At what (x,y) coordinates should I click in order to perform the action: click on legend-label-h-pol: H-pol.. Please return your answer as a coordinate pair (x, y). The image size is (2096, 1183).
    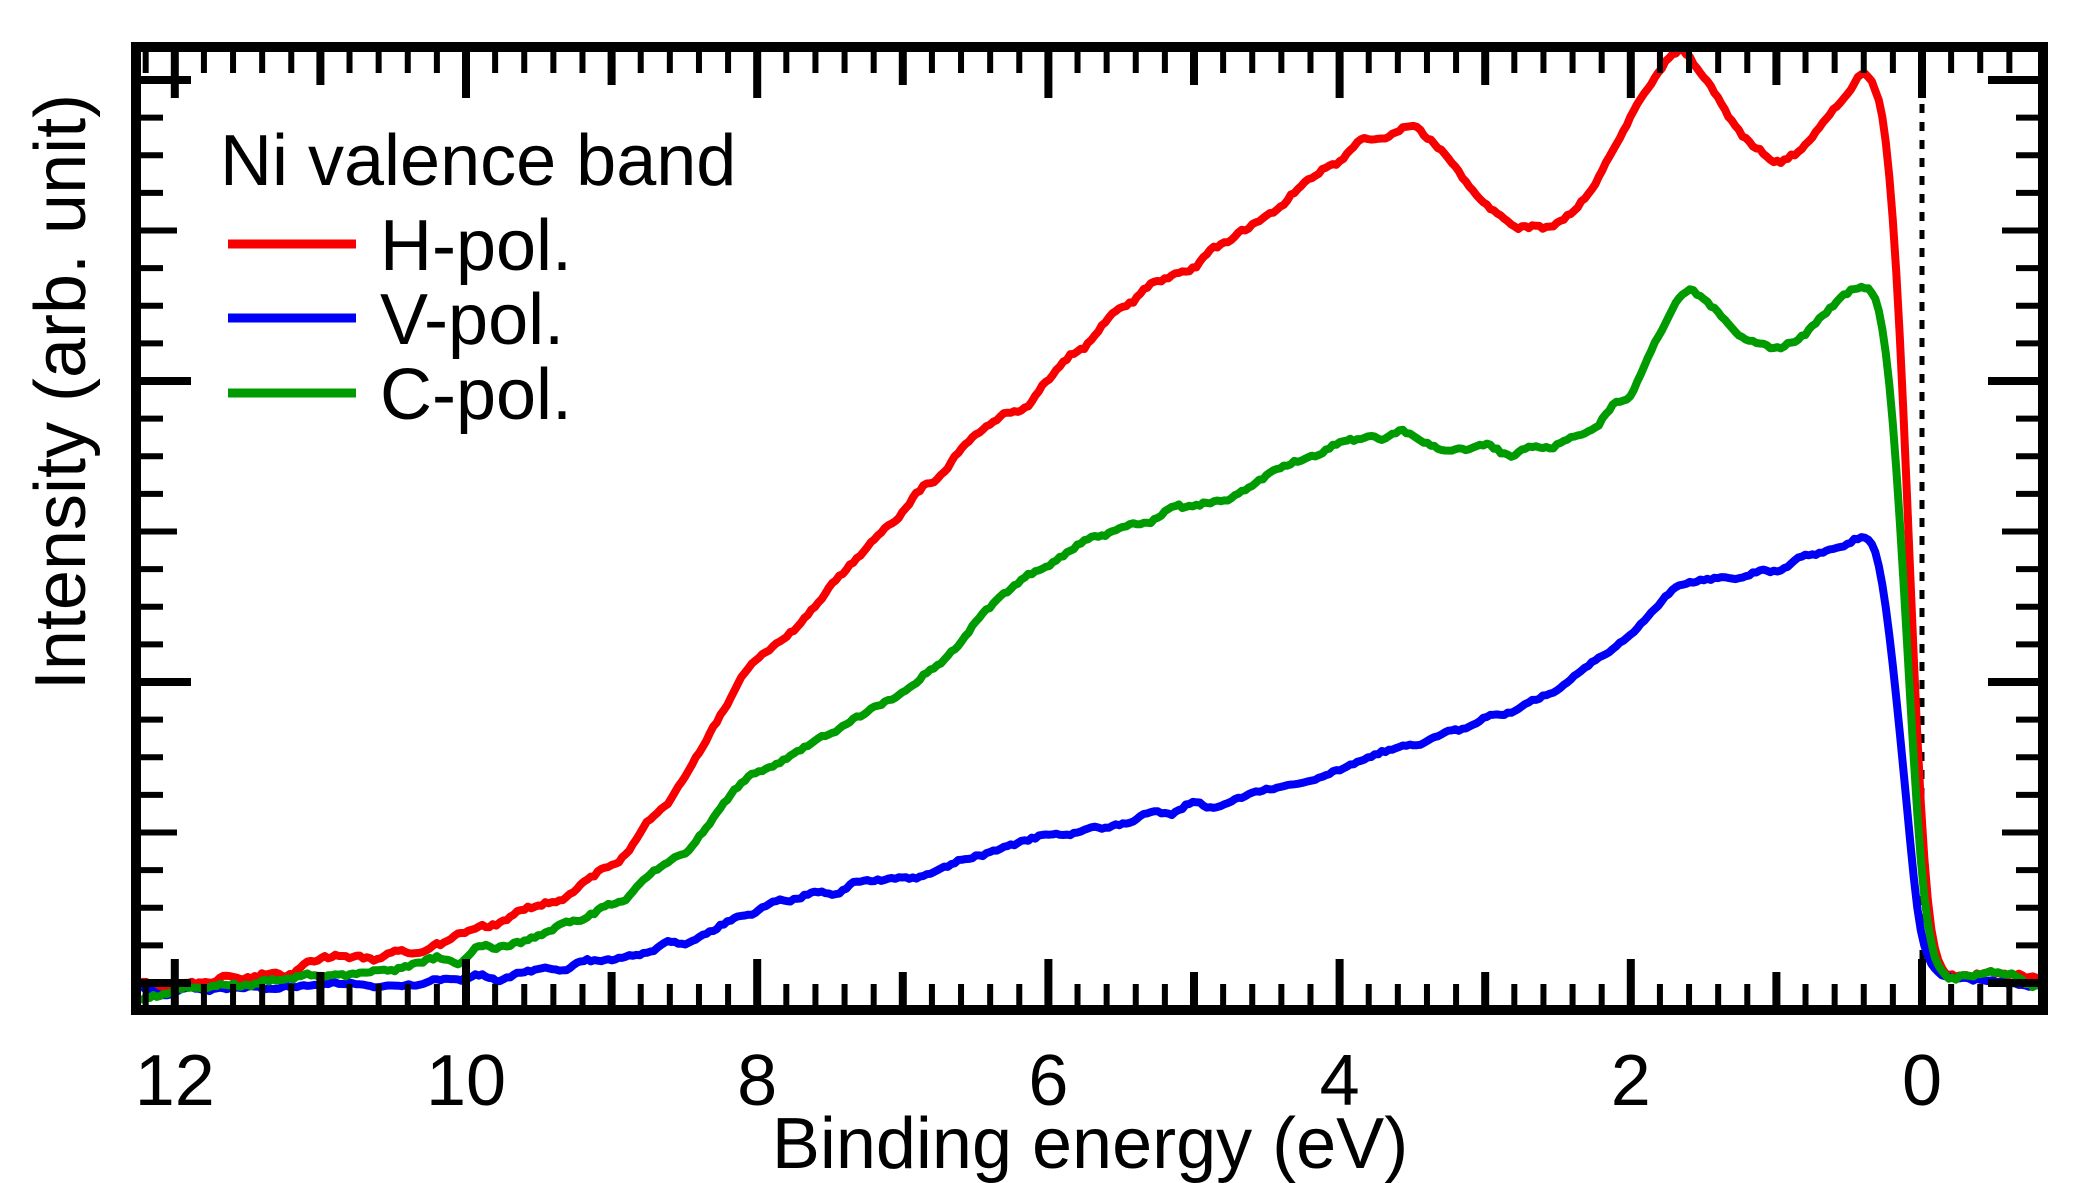
    Looking at the image, I should click on (476, 246).